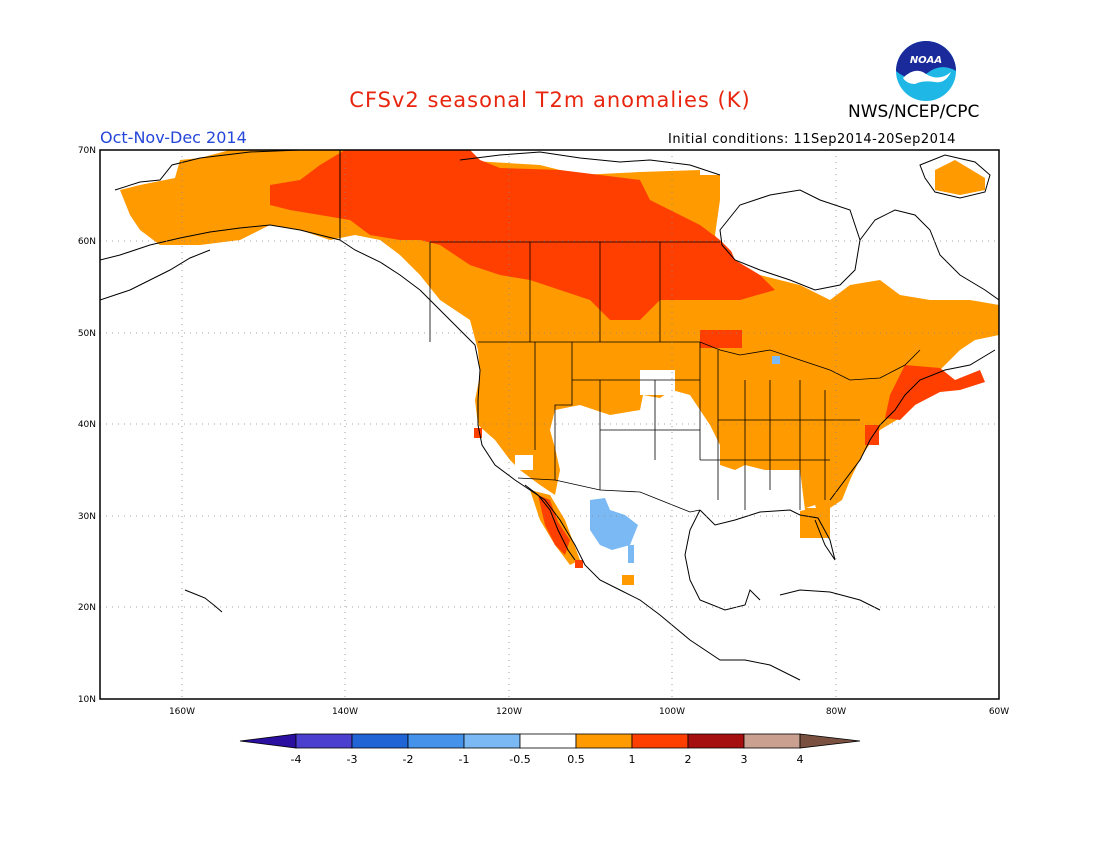 Image resolution: width=1100 pixels, height=850 pixels. What do you see at coordinates (672, 712) in the screenshot?
I see `lon-label: 100W` at bounding box center [672, 712].